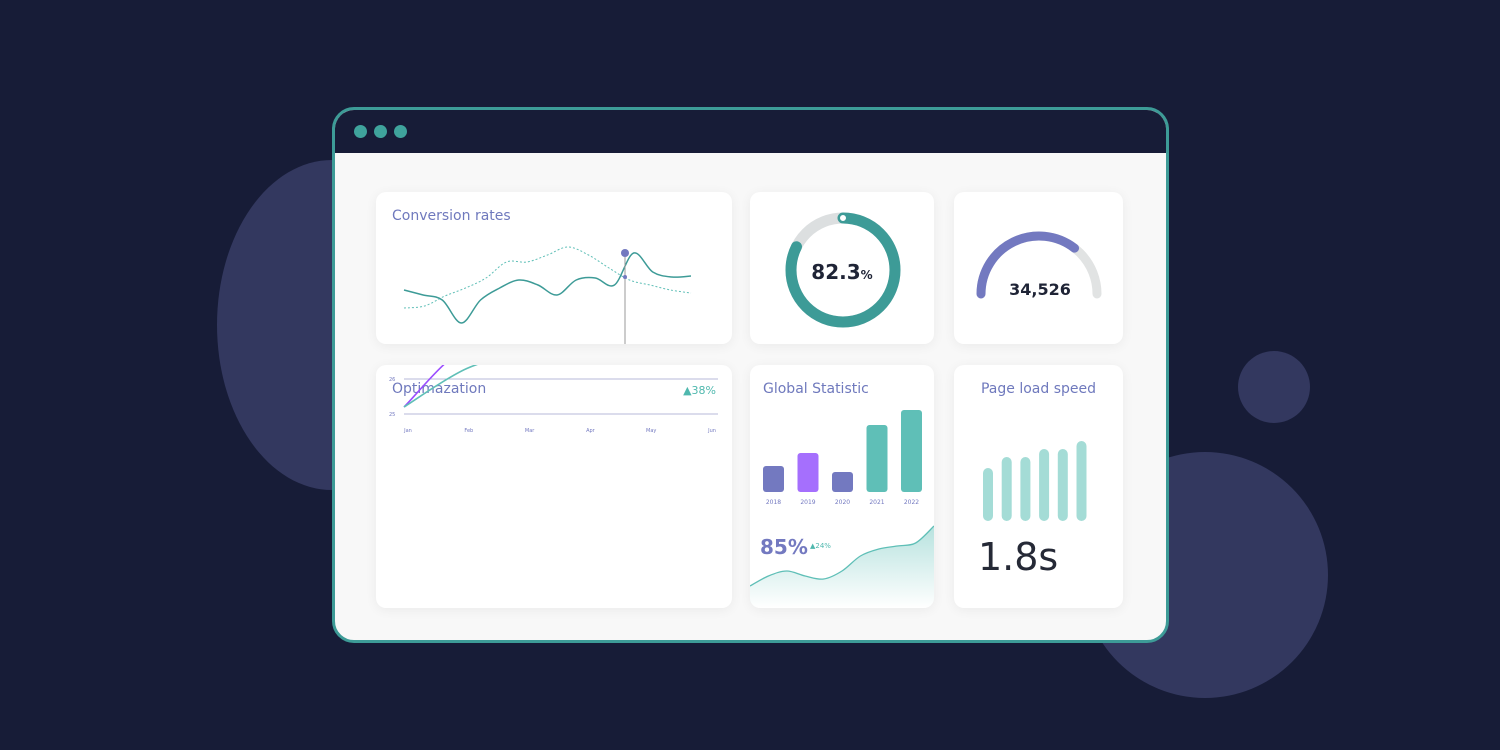 The width and height of the screenshot is (1500, 750). Describe the element at coordinates (553, 399) in the screenshot. I see `optimization-chart: 2928272625JanFebMarAprMayJun` at that location.